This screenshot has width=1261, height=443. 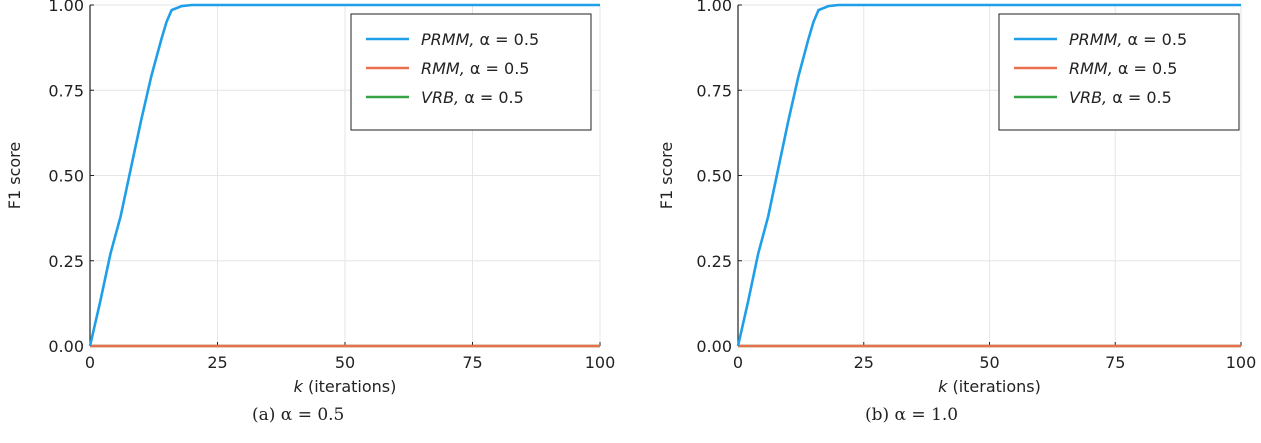 I want to click on caption-a: (a) α = 0.5, so click(x=298, y=415).